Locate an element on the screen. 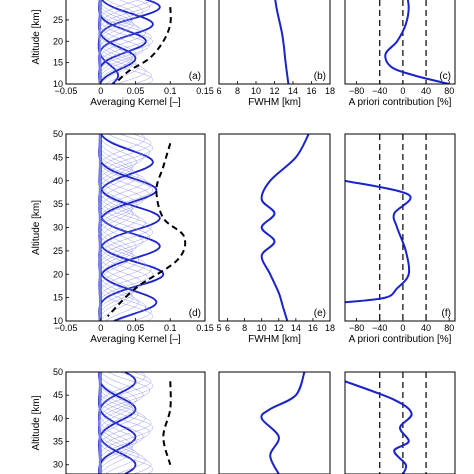 This screenshot has width=474, height=474. panel-7-plot is located at coordinates (283, 423).